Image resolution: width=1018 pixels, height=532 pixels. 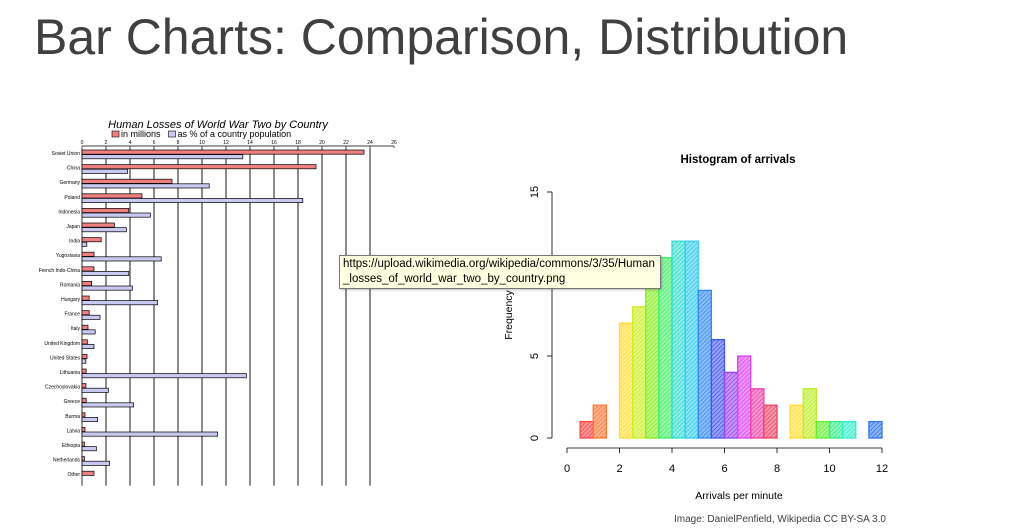 What do you see at coordinates (74, 431) in the screenshot?
I see `category-label: Latvia` at bounding box center [74, 431].